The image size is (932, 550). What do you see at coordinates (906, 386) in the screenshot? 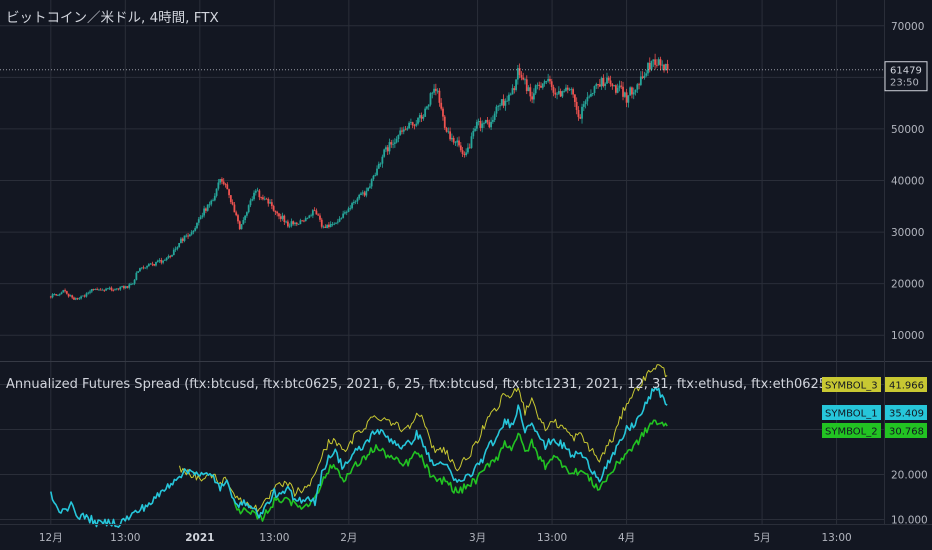
I see `series-value-label: 41.966` at bounding box center [906, 386].